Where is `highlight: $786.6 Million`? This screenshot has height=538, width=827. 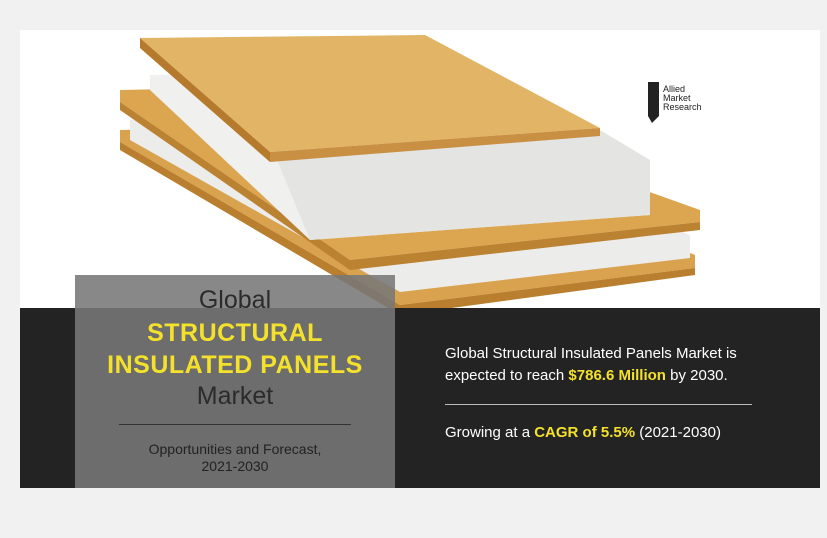
highlight: $786.6 Million is located at coordinates (617, 375).